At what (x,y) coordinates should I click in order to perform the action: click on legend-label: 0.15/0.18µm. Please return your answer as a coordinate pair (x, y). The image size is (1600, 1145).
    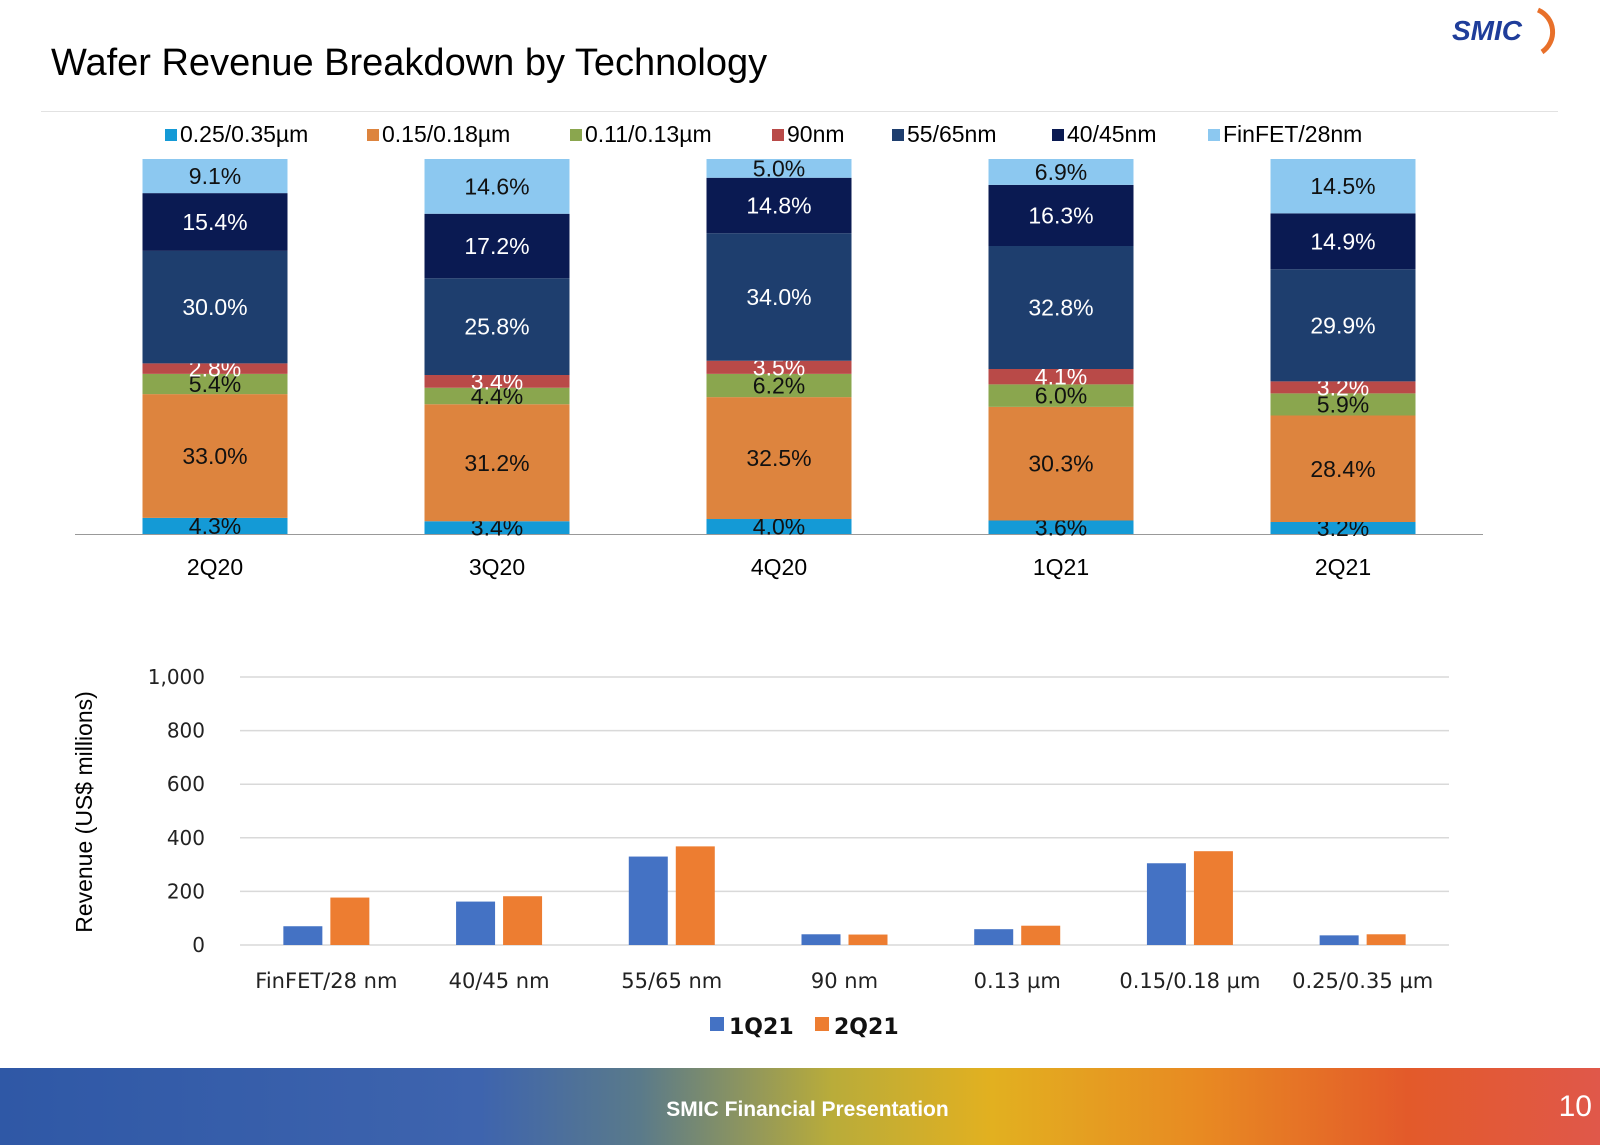
    Looking at the image, I should click on (446, 134).